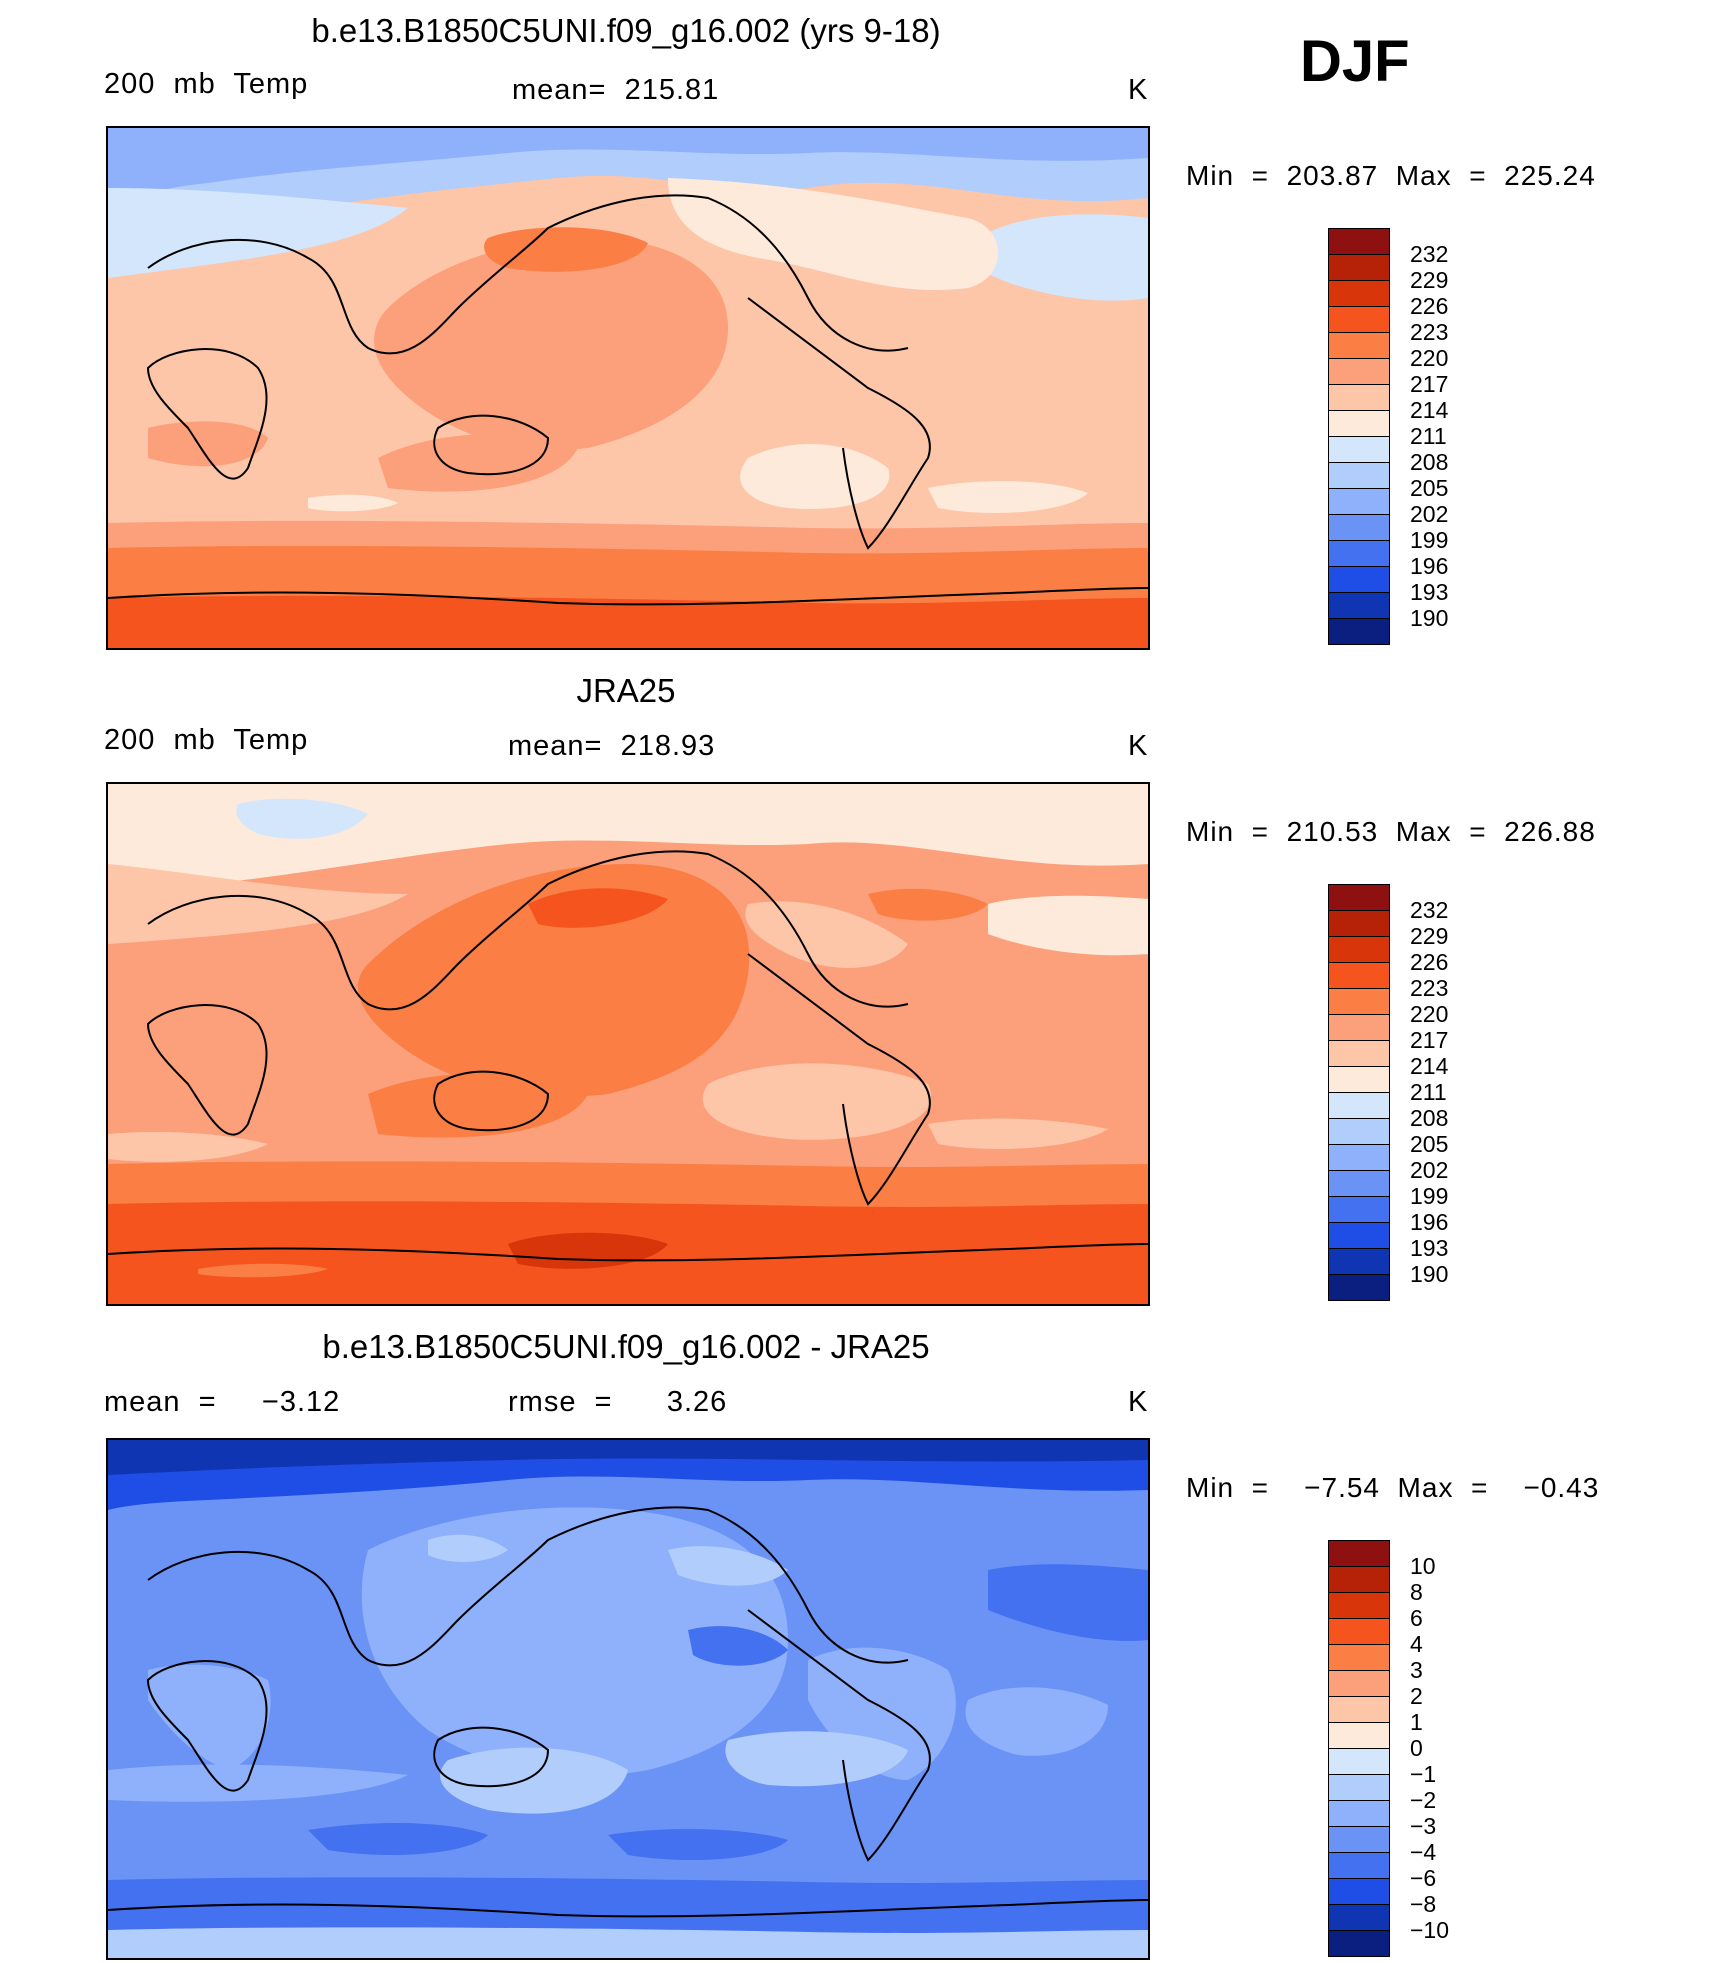 The image size is (1710, 1963). What do you see at coordinates (1429, 410) in the screenshot?
I see `colorbar-tick: 214` at bounding box center [1429, 410].